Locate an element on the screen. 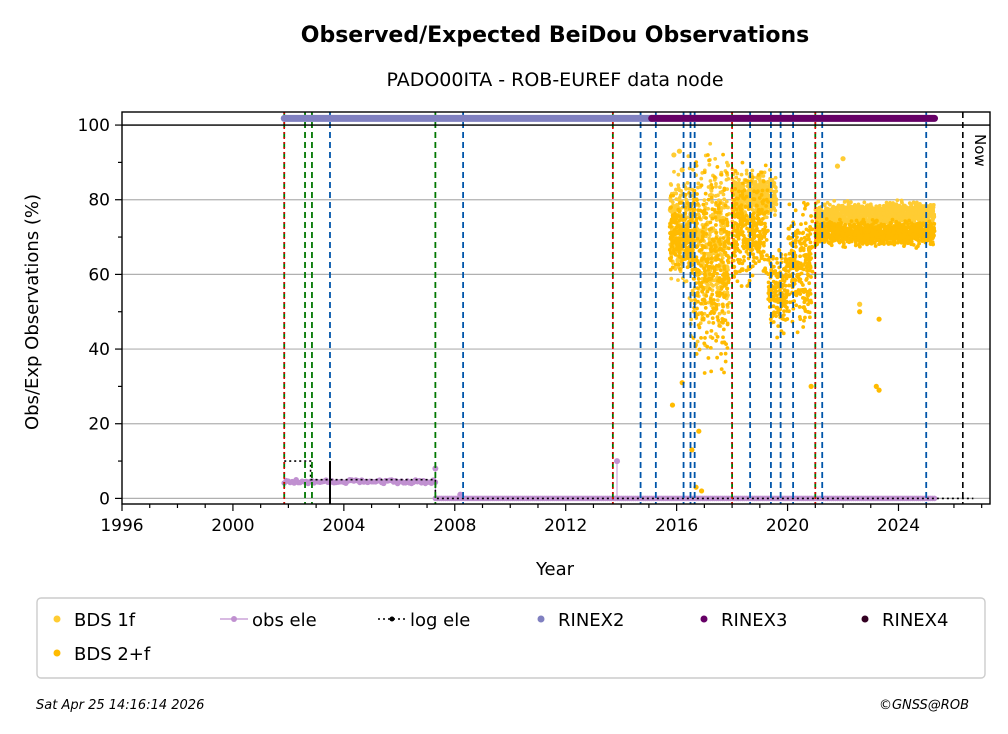  legend-label: RINEX4 is located at coordinates (915, 620).